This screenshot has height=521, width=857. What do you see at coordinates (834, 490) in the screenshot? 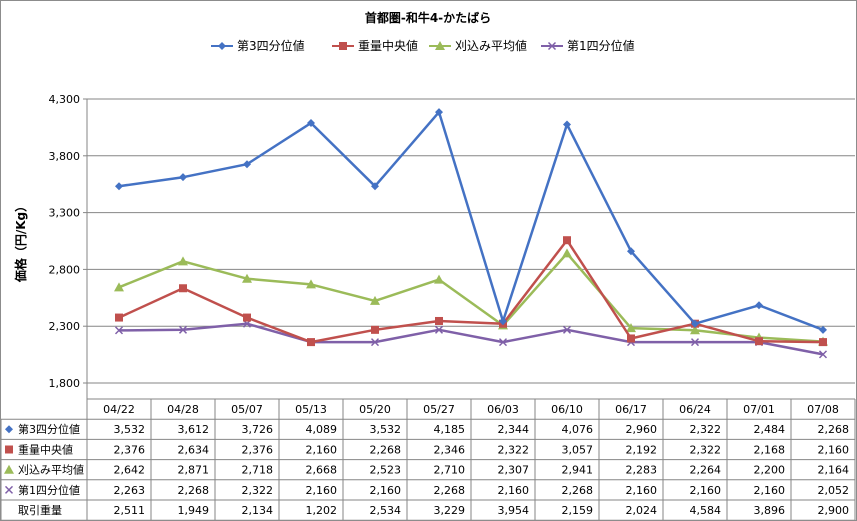
I see `table-cell: 2,052` at bounding box center [834, 490].